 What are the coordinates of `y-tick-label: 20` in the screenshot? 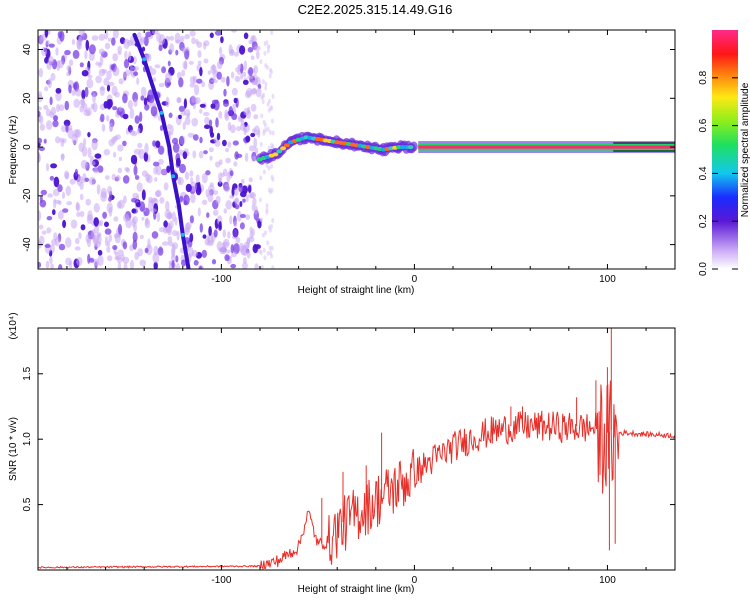 It's located at (27, 98).